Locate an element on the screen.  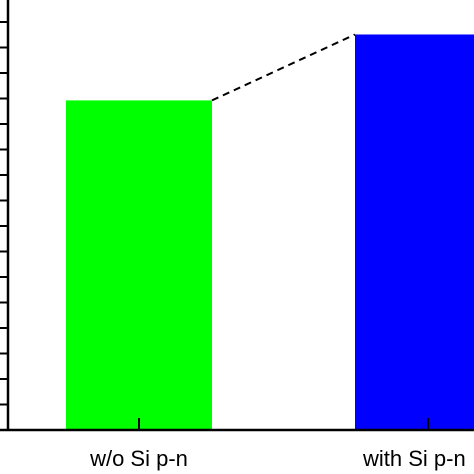
y-axis-ticks is located at coordinates (4, 226).